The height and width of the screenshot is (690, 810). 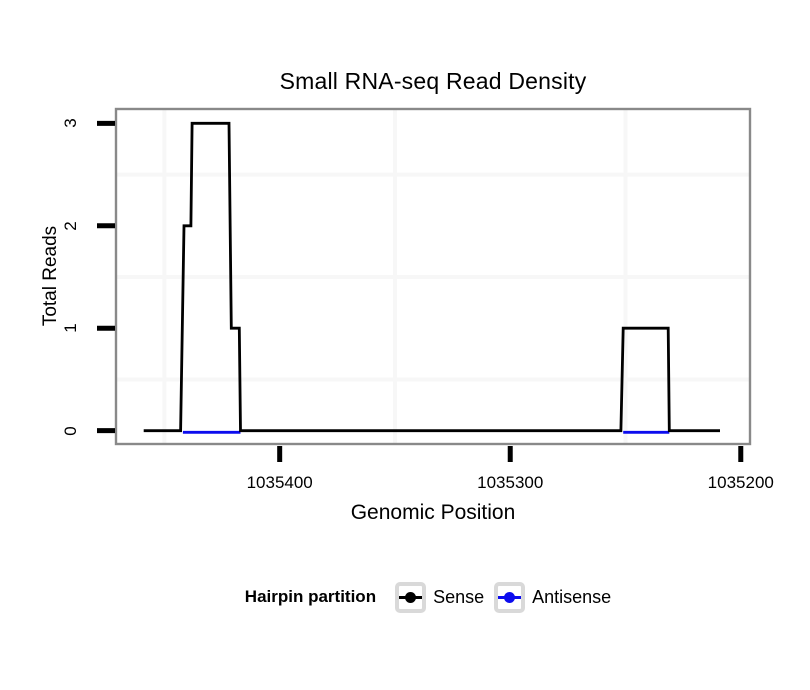 I want to click on legend-item-sense: Sense, so click(x=440, y=597).